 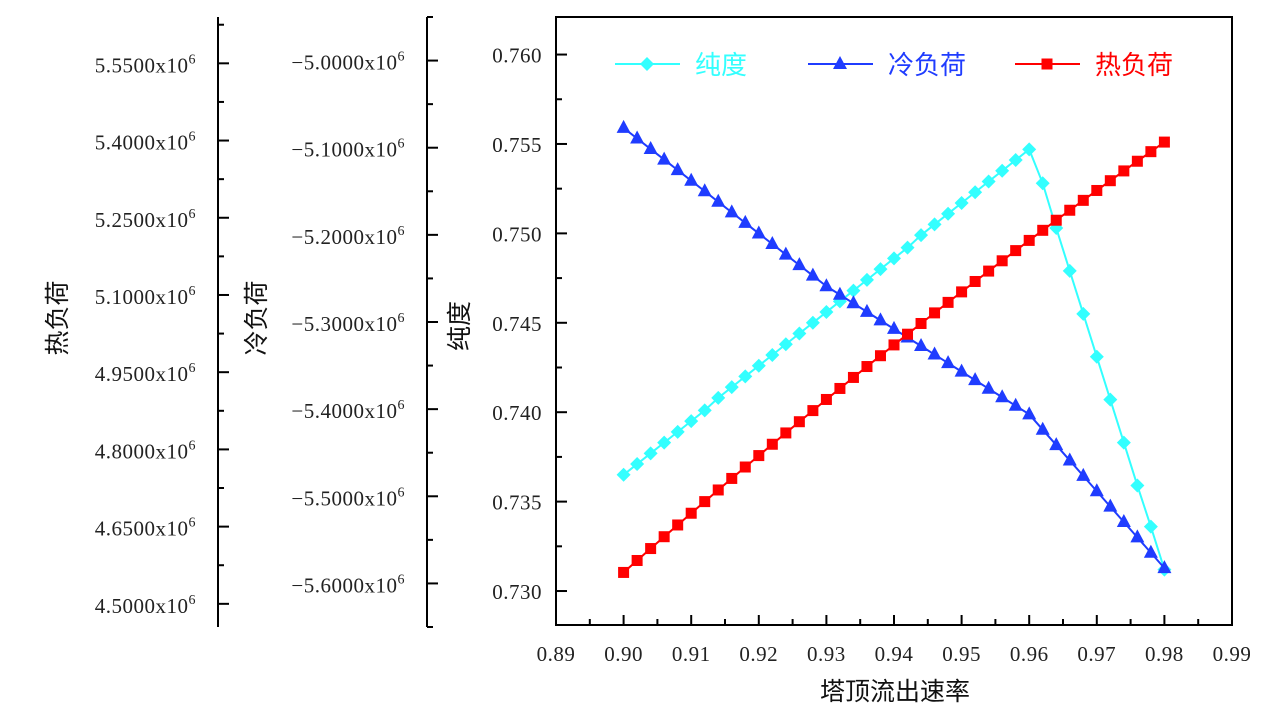 I want to click on cold-tick-label: −5.1000x106, so click(x=348, y=149).